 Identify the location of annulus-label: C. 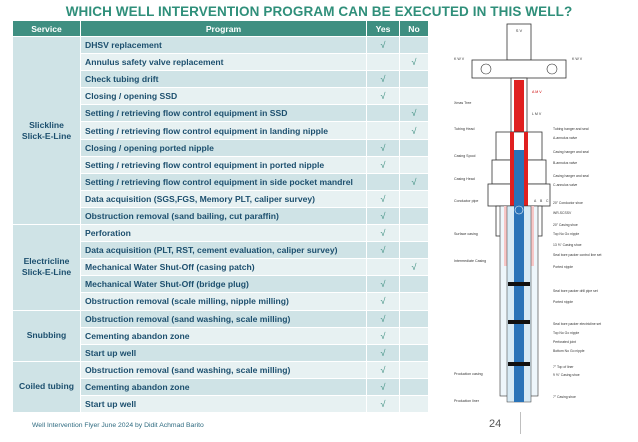
(547, 201).